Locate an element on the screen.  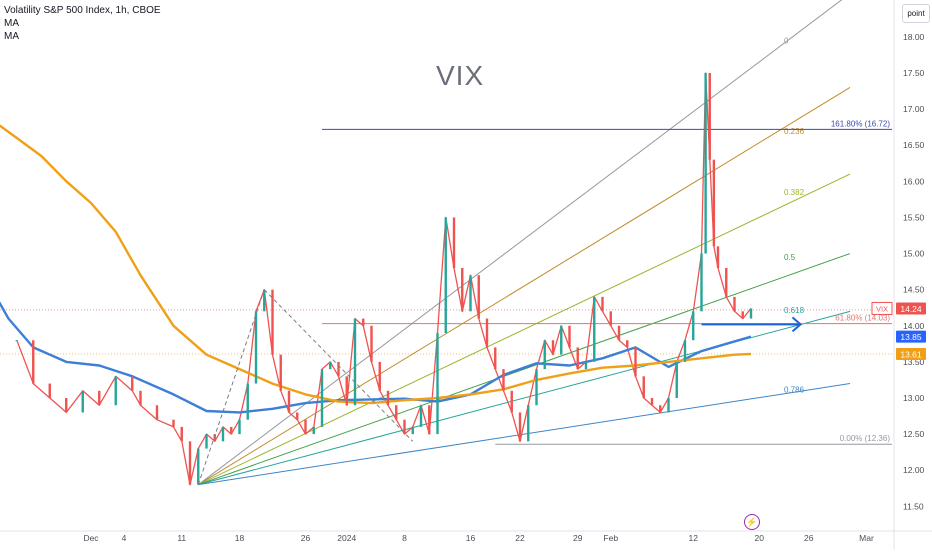
fib-fan-label: 0.236 is located at coordinates (794, 131).